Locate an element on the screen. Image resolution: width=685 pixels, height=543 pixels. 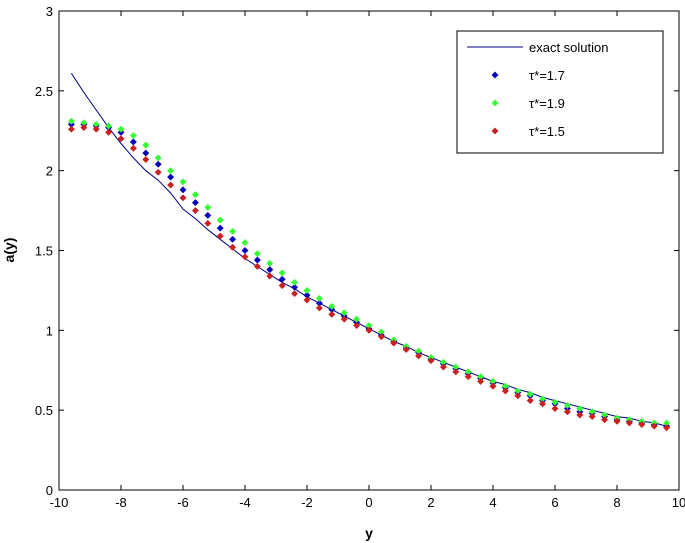
x-axis-title: y is located at coordinates (369, 533).